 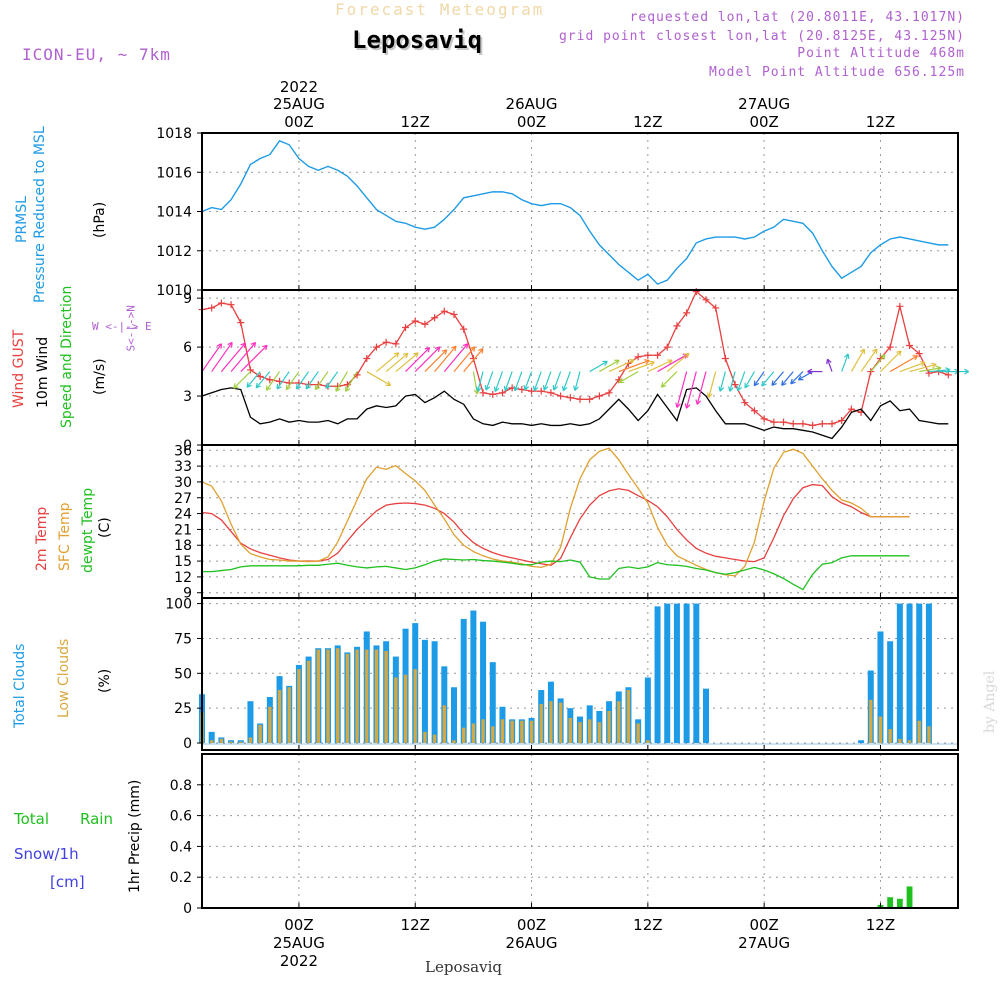 I want to click on bottom-time-label: 27AUG, so click(x=764, y=943).